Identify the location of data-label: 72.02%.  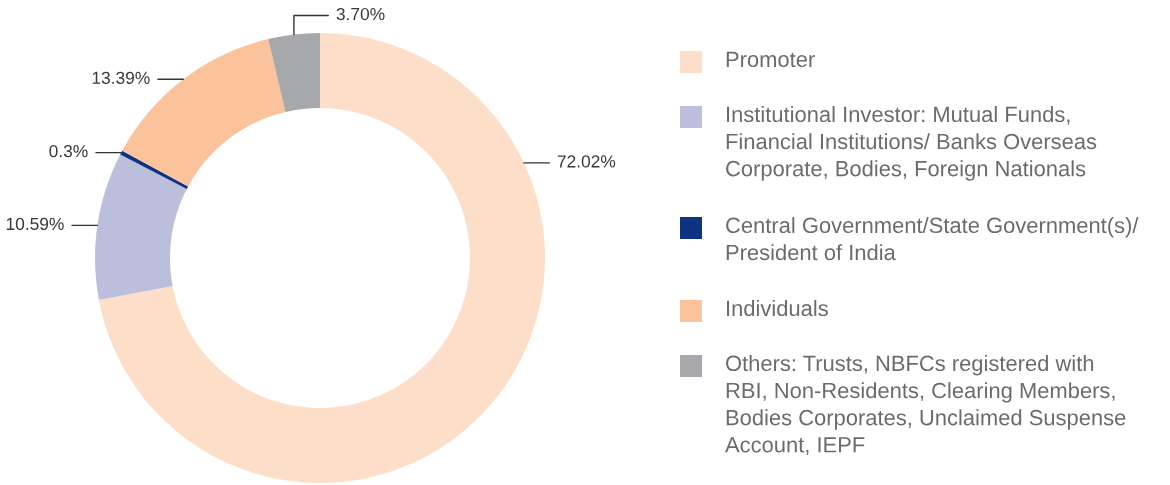
(586, 161).